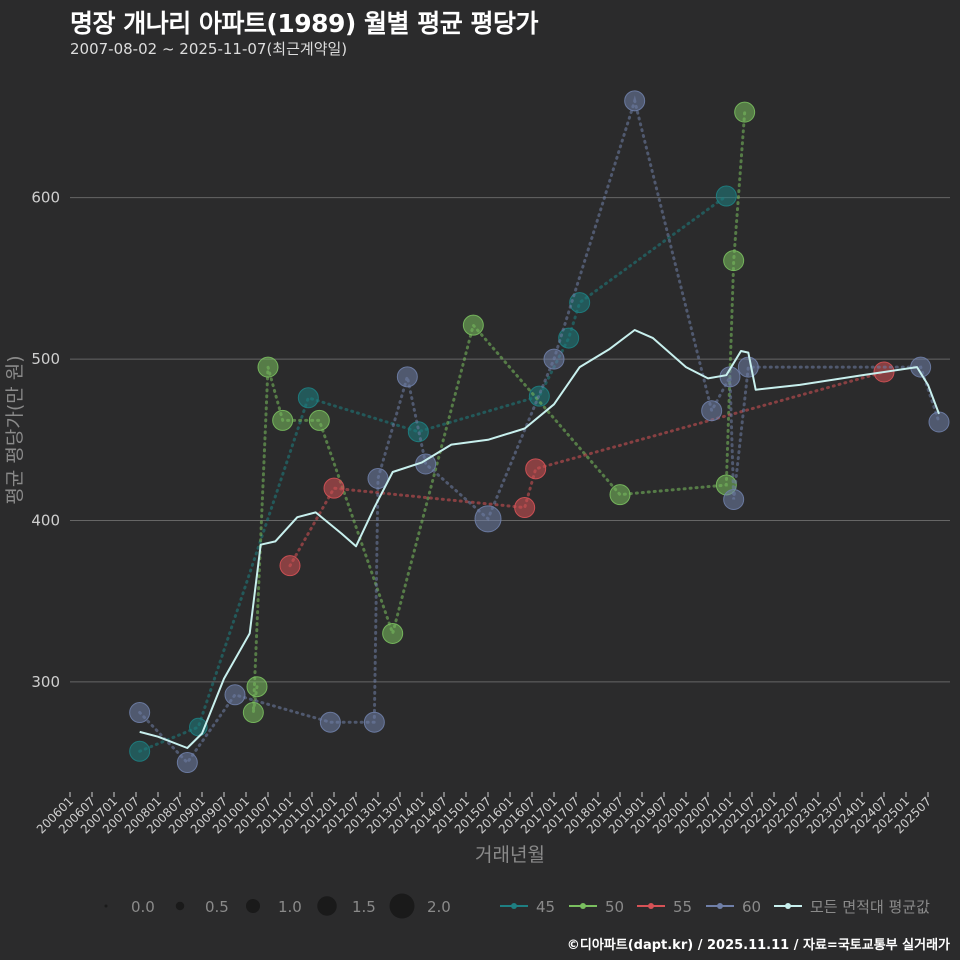 This screenshot has height=960, width=960. I want to click on y-tick-label: 300, so click(45, 682).